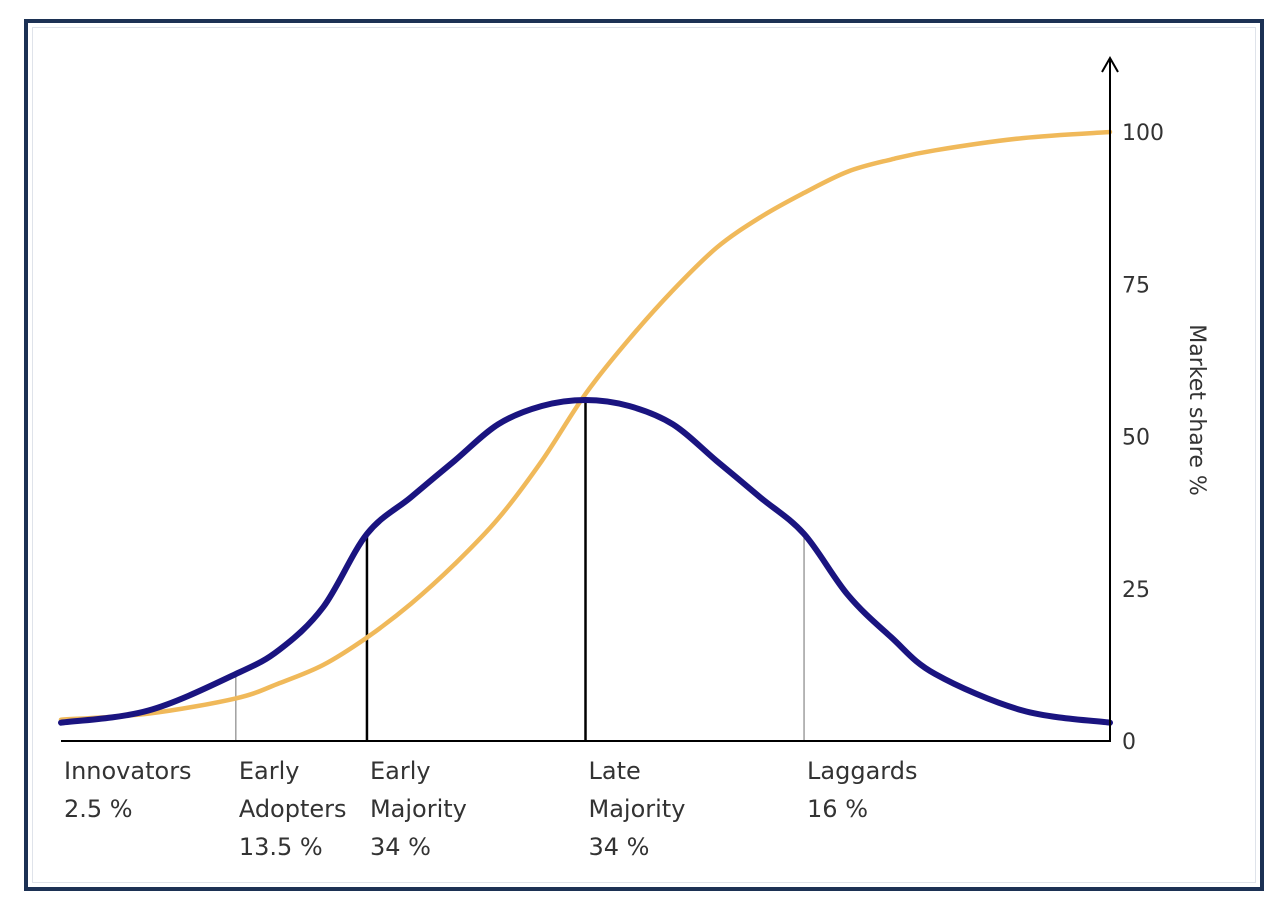 The height and width of the screenshot is (910, 1286). I want to click on segment-label-group-4: Late Majority 34 %, so click(637, 809).